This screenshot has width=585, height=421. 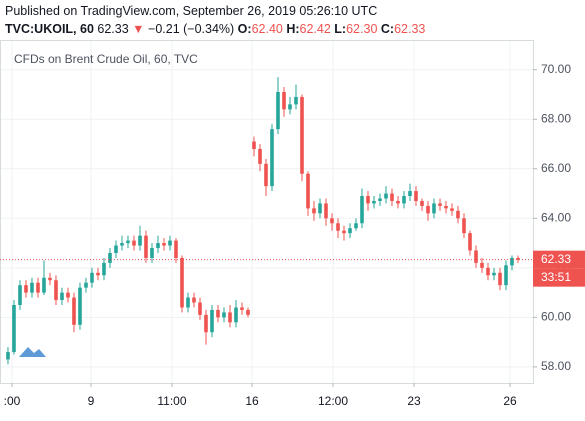 I want to click on x-tick-label: 16, so click(x=252, y=401).